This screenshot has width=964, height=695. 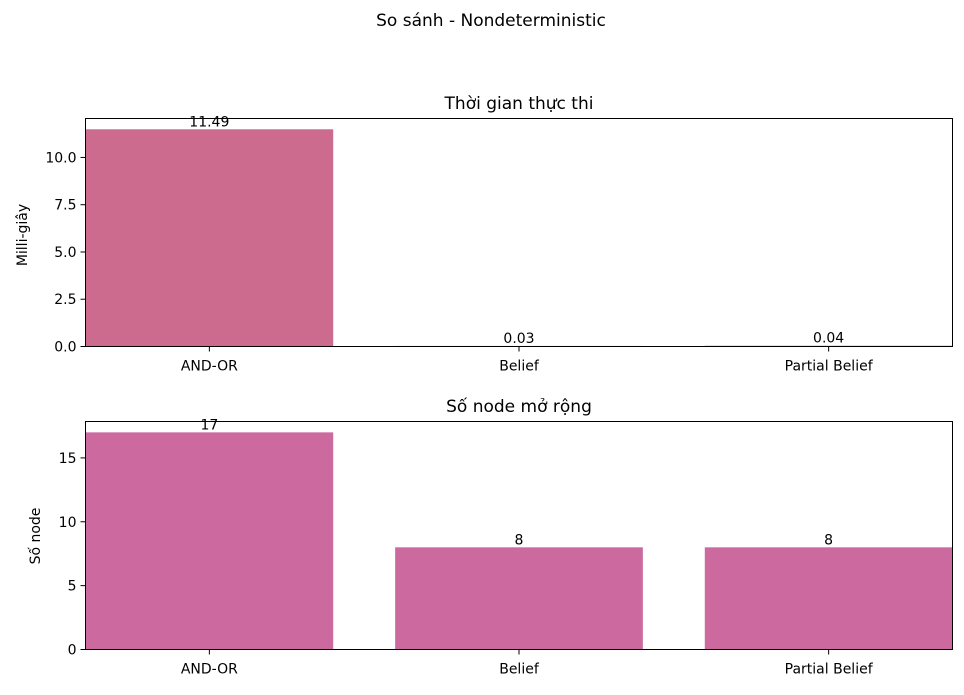 I want to click on y-tick-label: 10.0, so click(x=60, y=158).